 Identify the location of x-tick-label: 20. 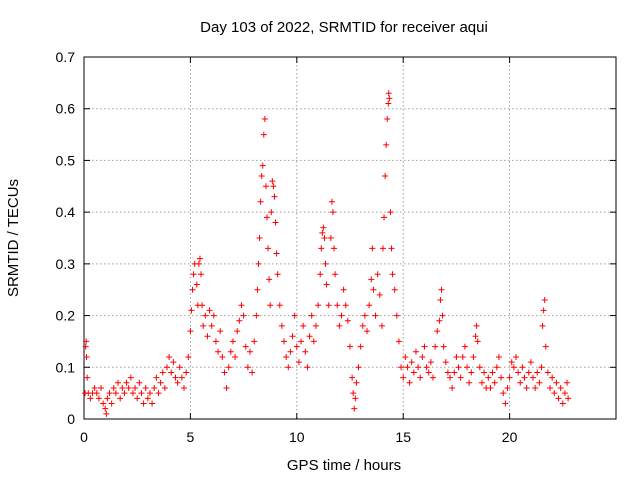
(510, 437).